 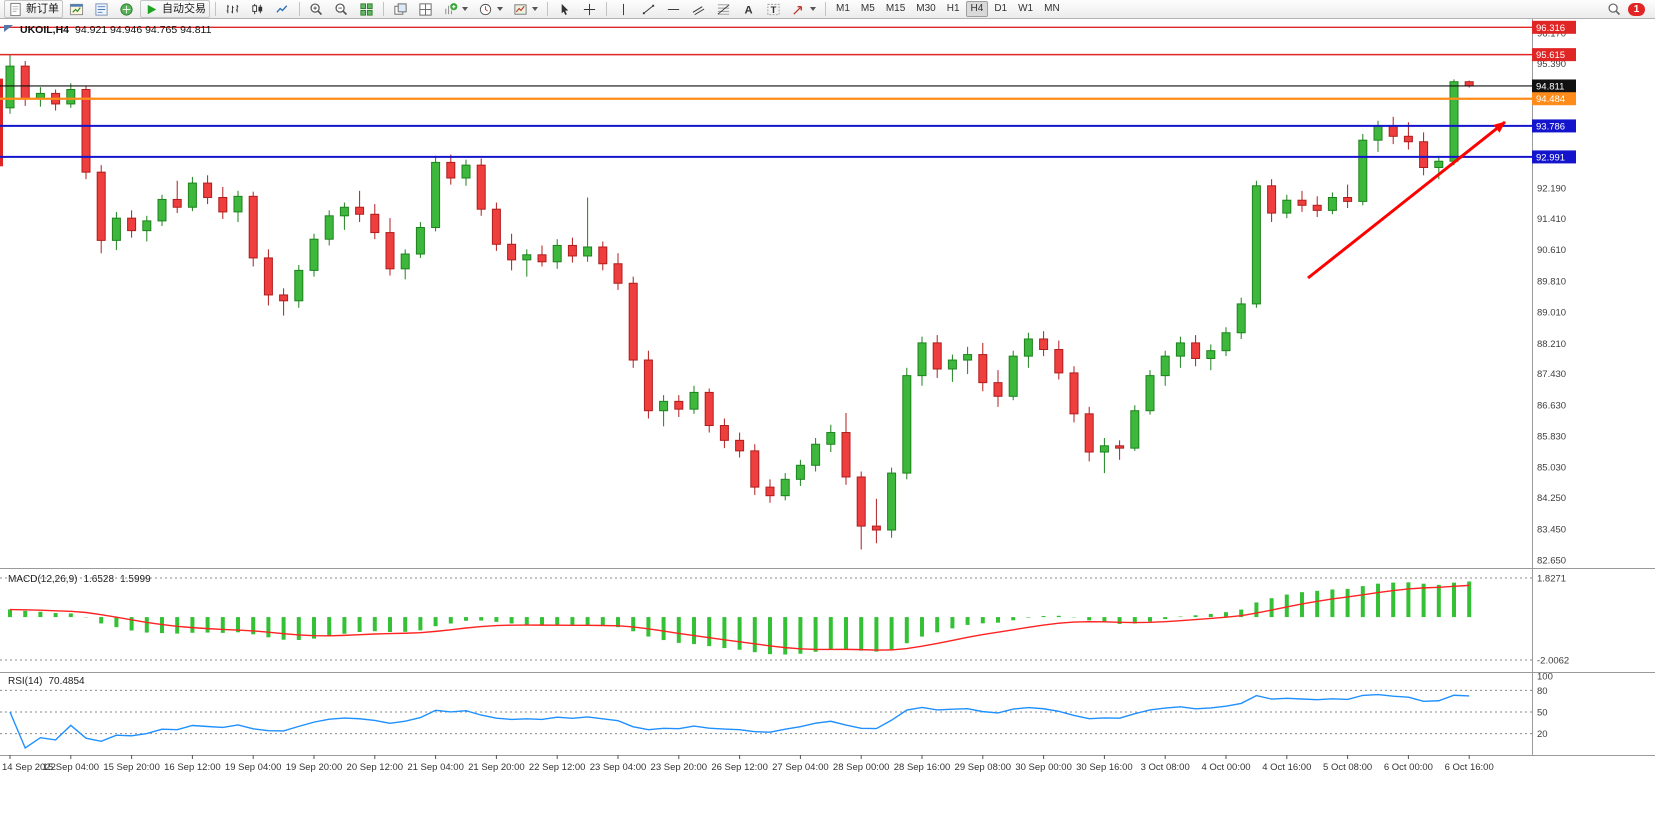 I want to click on tile-grid-button, so click(x=366, y=9).